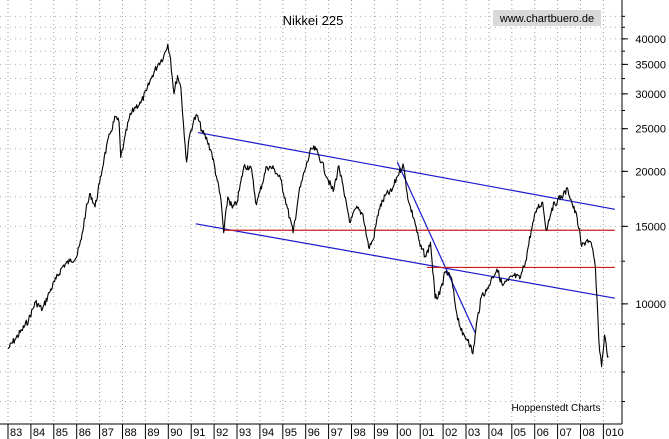 The image size is (669, 439). Describe the element at coordinates (314, 433) in the screenshot. I see `x-tick-label: 96` at that location.